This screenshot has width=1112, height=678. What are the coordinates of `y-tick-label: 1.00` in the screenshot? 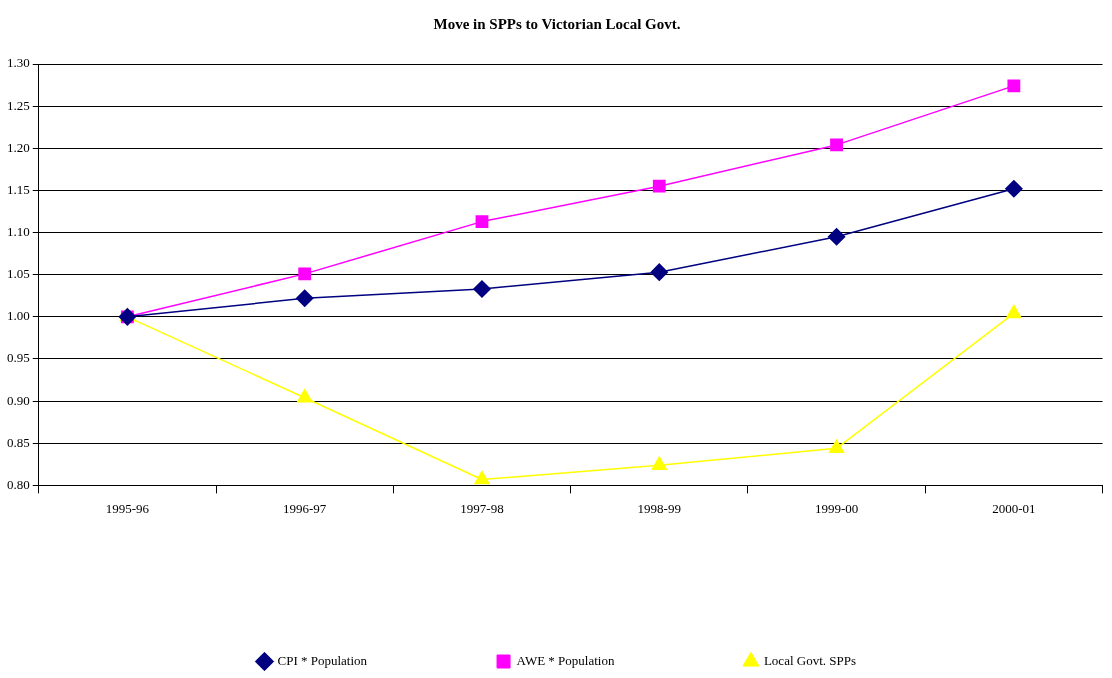 It's located at (18, 316).